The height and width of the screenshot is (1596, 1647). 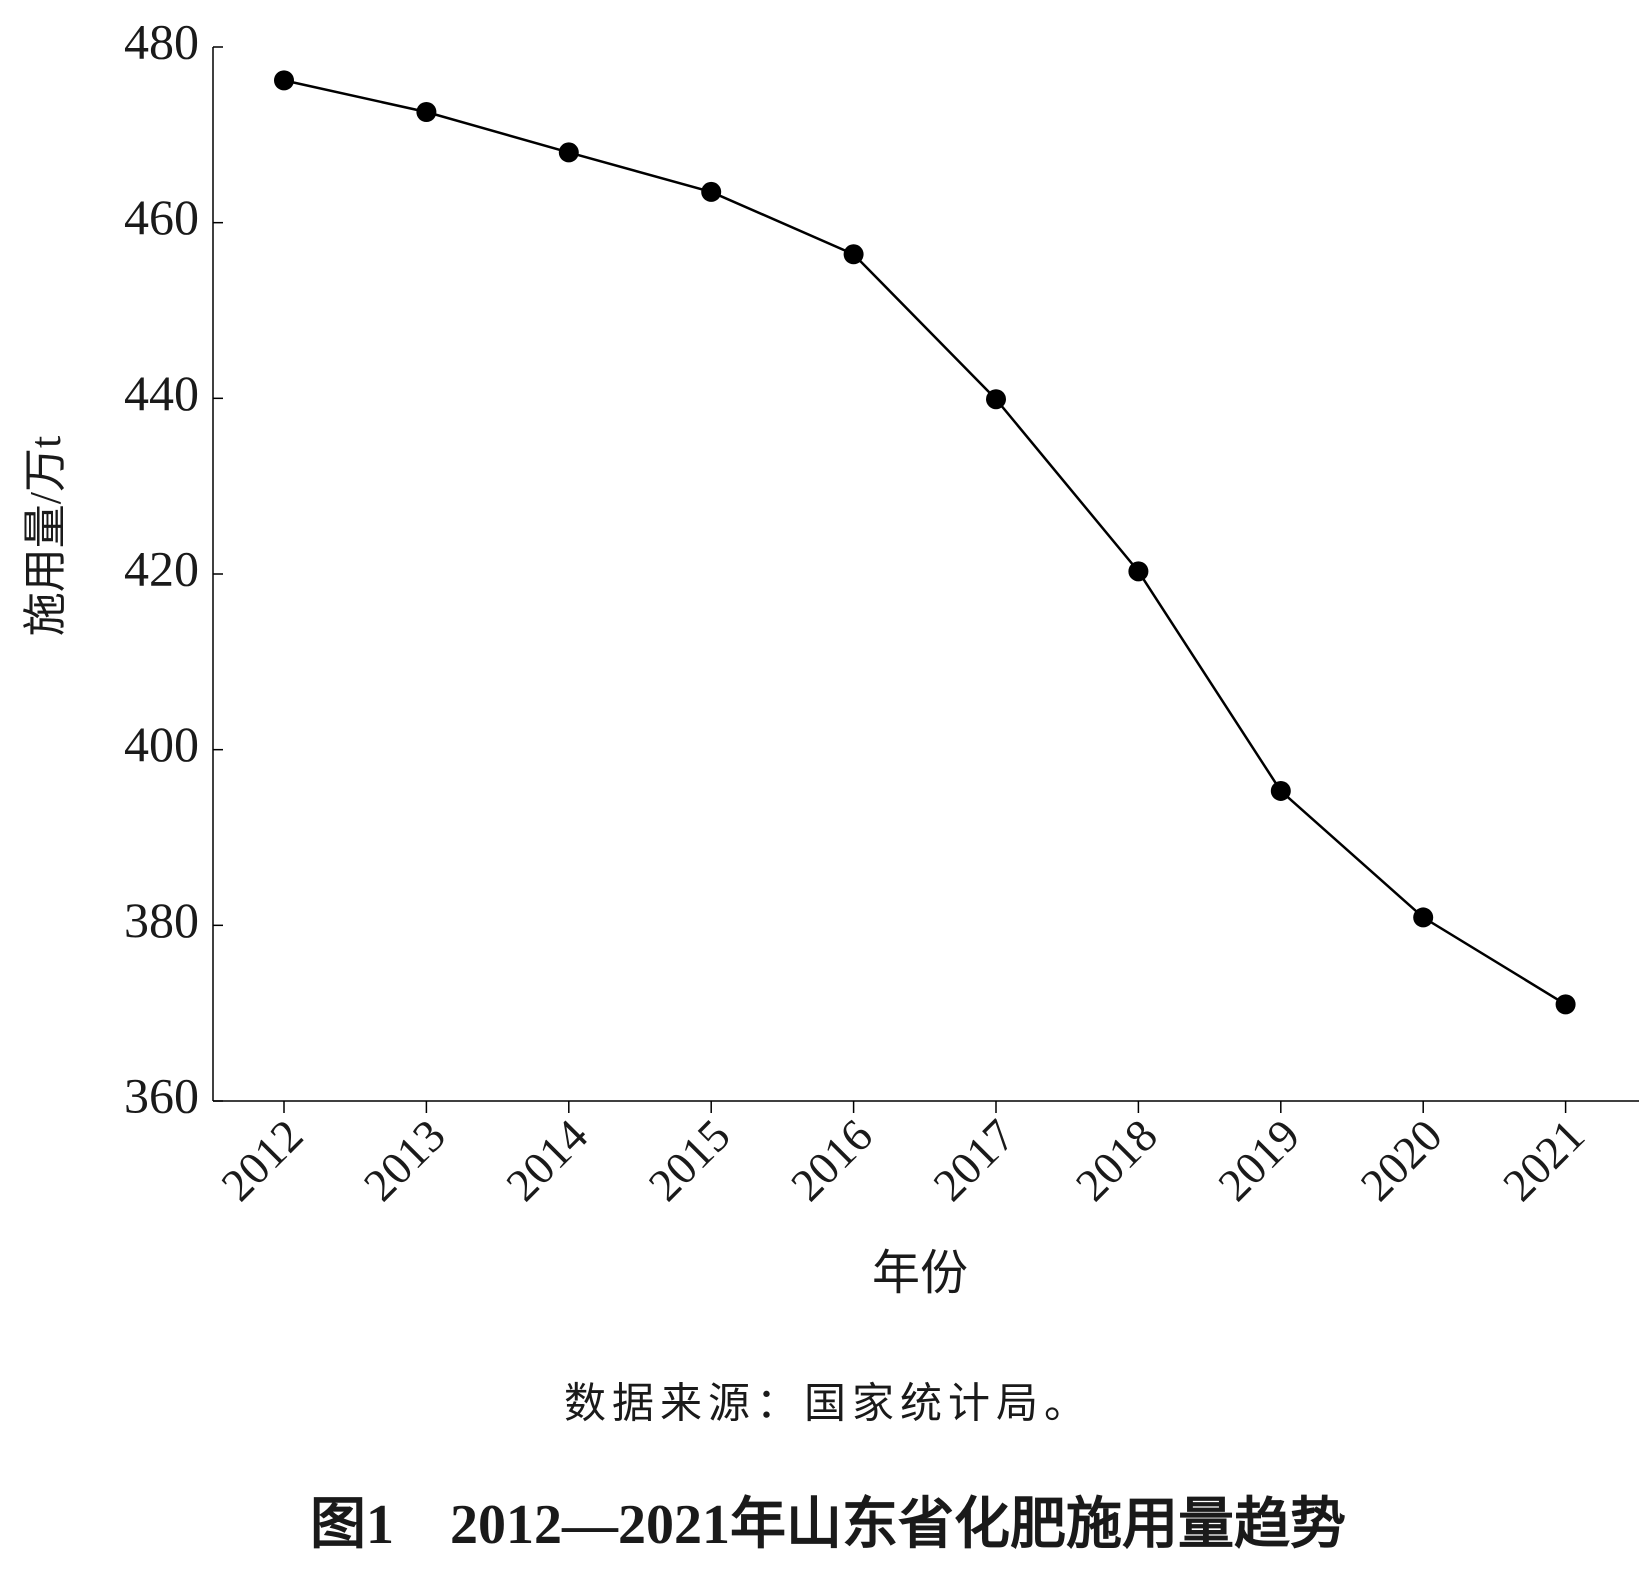 What do you see at coordinates (161, 41) in the screenshot?
I see `y-tick-label: 480` at bounding box center [161, 41].